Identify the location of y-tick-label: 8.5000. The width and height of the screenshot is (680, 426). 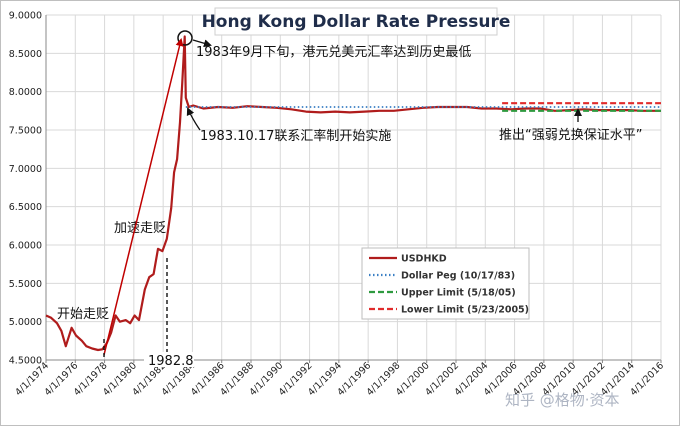
(25, 54).